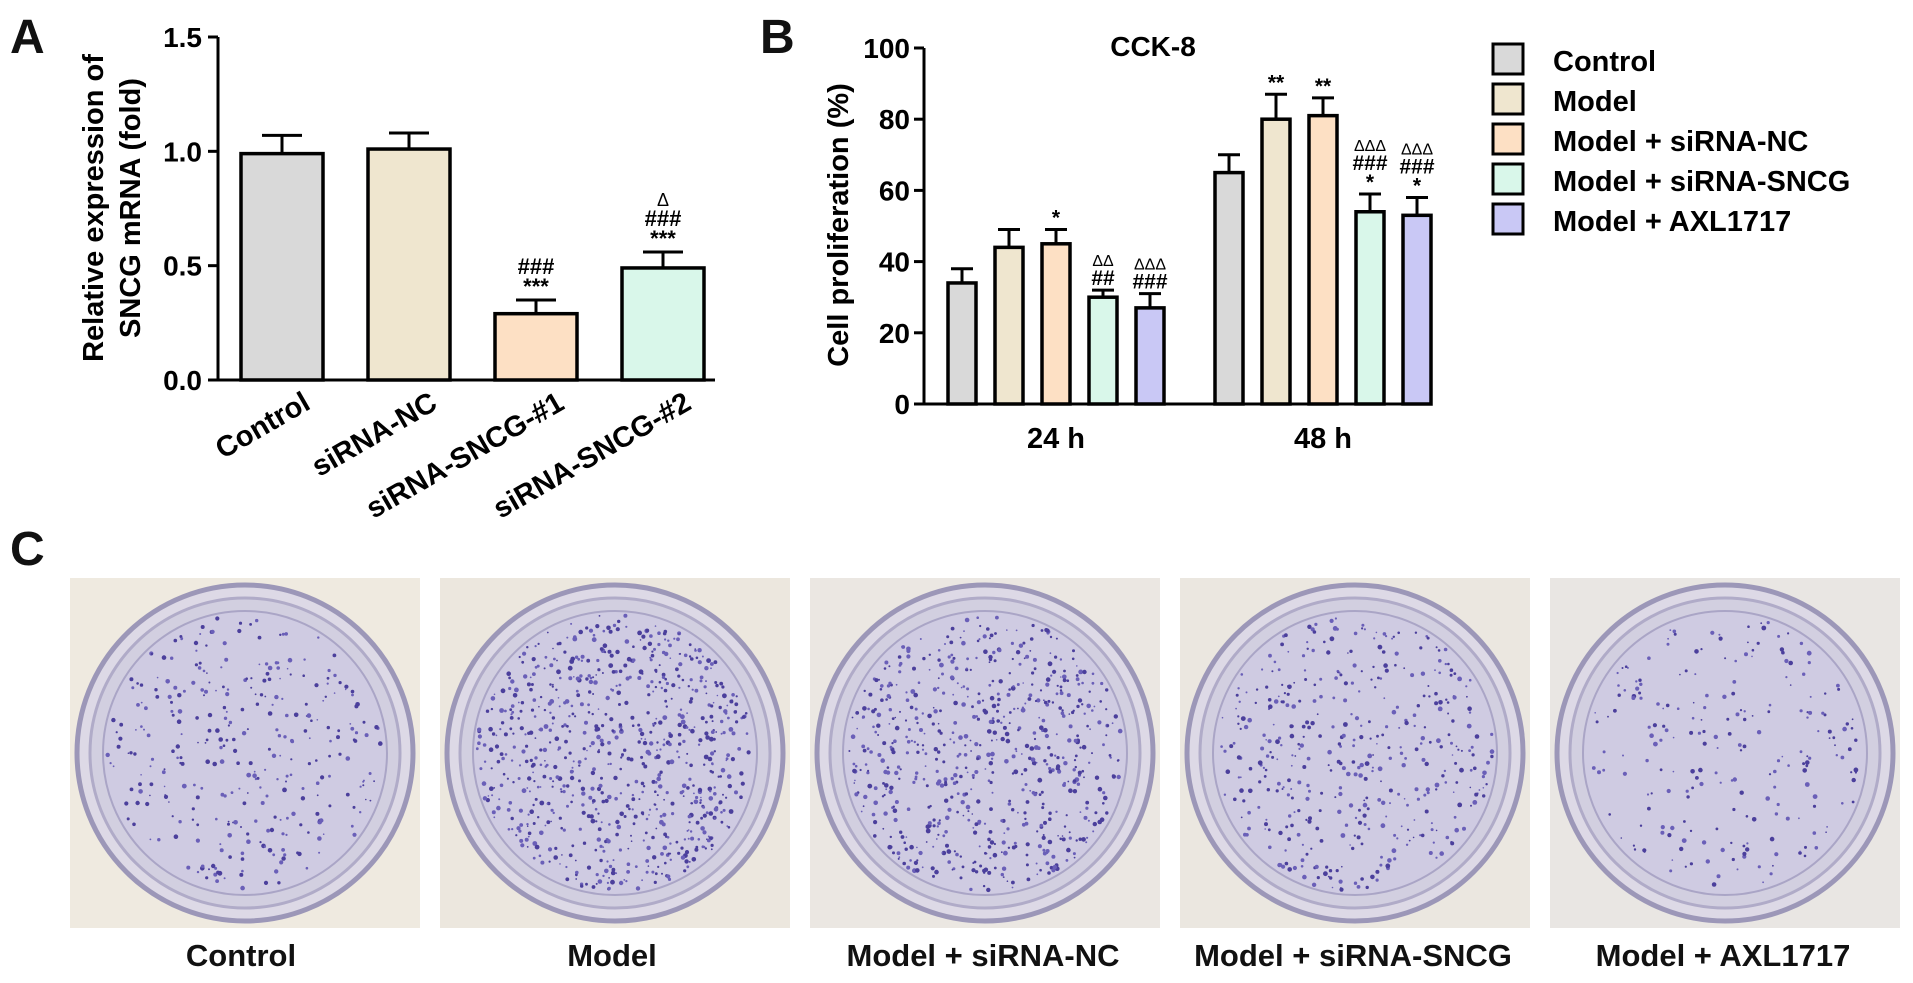 The width and height of the screenshot is (1913, 983). What do you see at coordinates (1276, 82) in the screenshot?
I see `annotation-b-1-1-0: **` at bounding box center [1276, 82].